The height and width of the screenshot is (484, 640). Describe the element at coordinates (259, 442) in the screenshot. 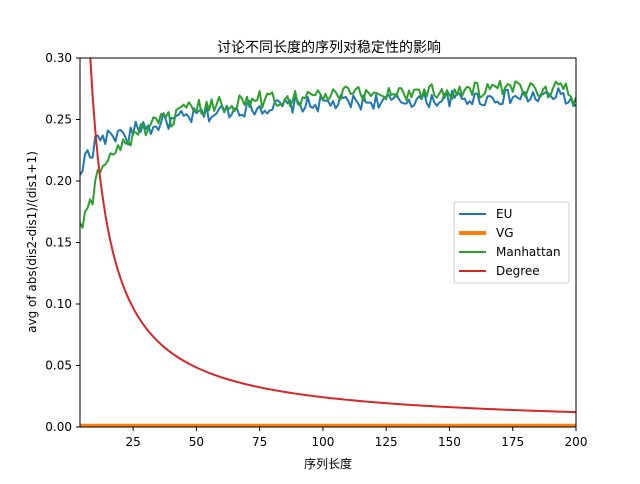

I see `x-tick-label: 75` at that location.